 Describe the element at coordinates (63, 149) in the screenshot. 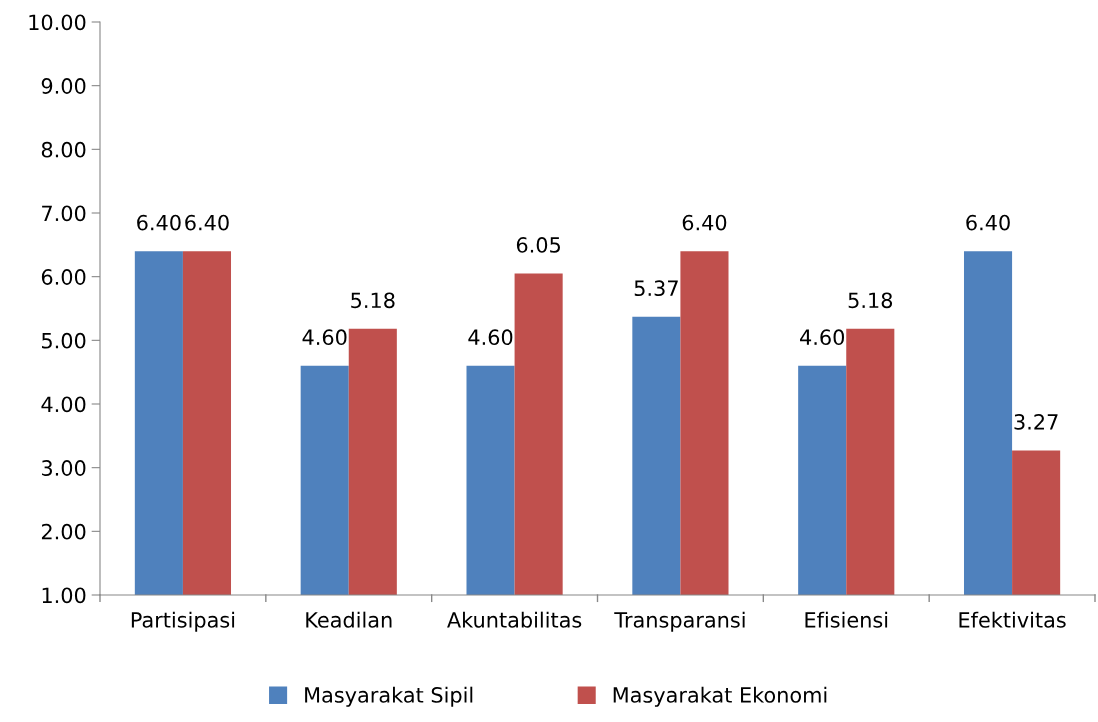

I see `y-tick-label: 8.00` at that location.